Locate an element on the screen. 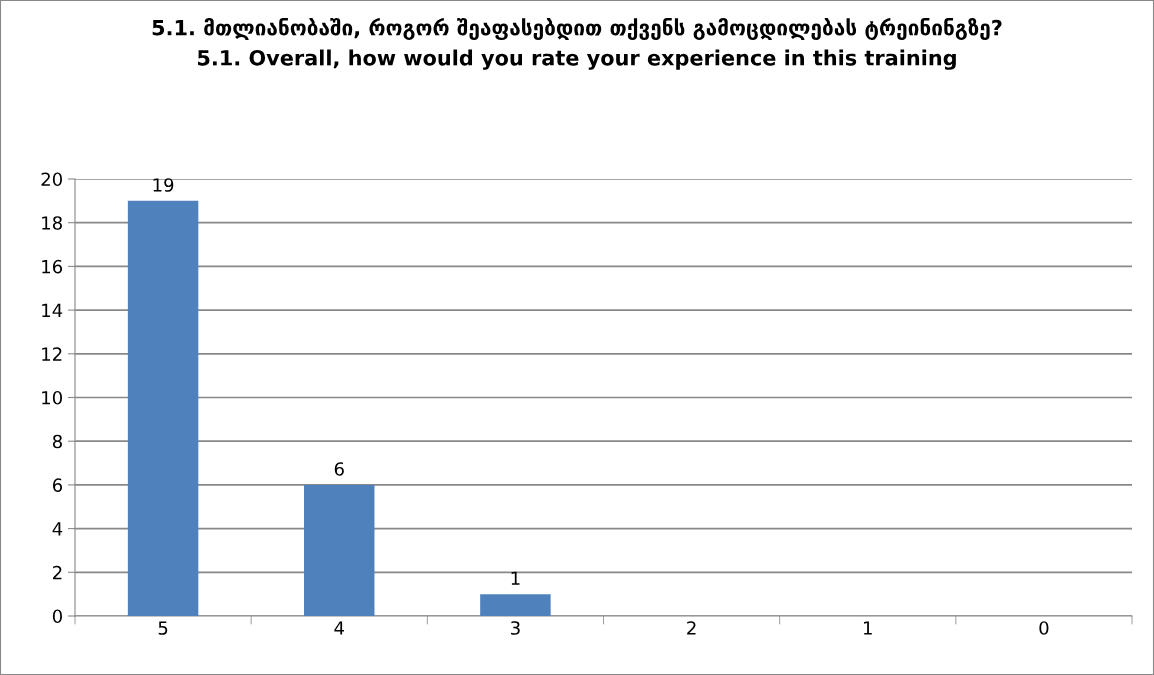 This screenshot has height=675, width=1154. y-tick-label: 10 is located at coordinates (52, 397).